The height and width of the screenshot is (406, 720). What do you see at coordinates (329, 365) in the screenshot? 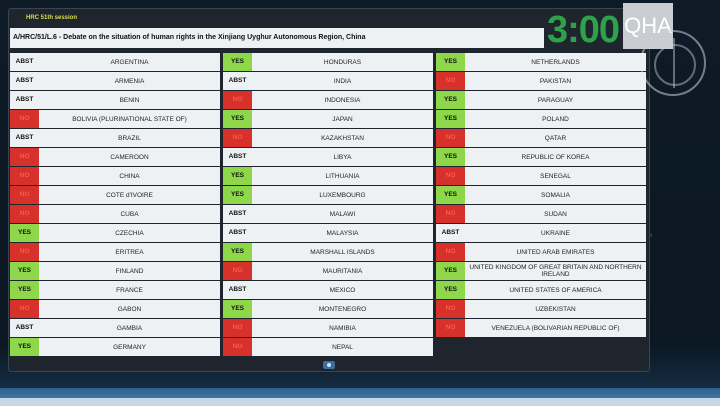
I see `page-indicator` at bounding box center [329, 365].